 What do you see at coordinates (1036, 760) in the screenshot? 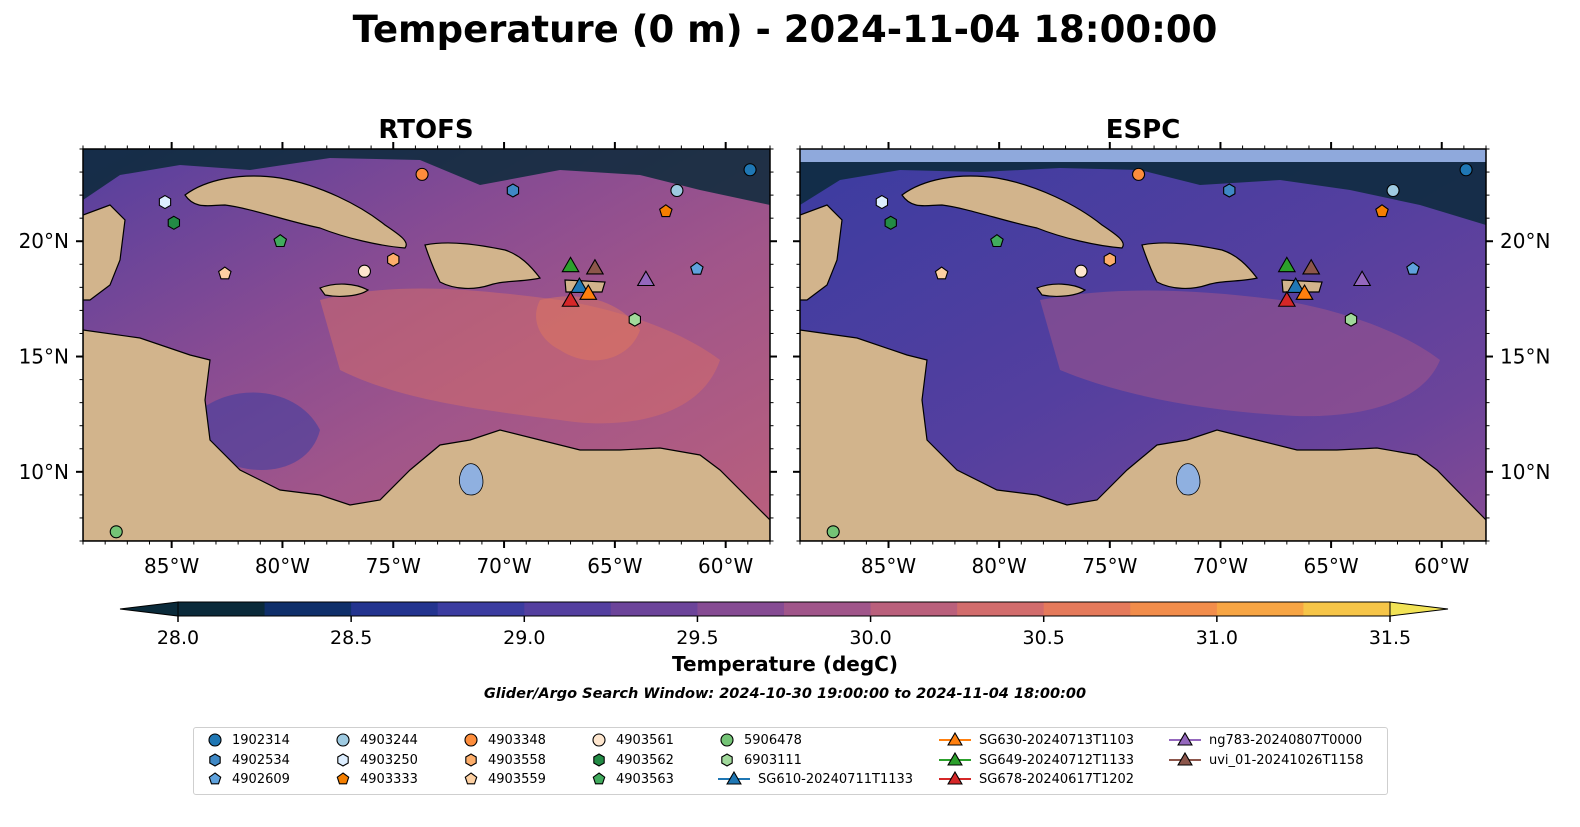
I see `legend-entry: SG649-20240712T1133` at bounding box center [1036, 760].